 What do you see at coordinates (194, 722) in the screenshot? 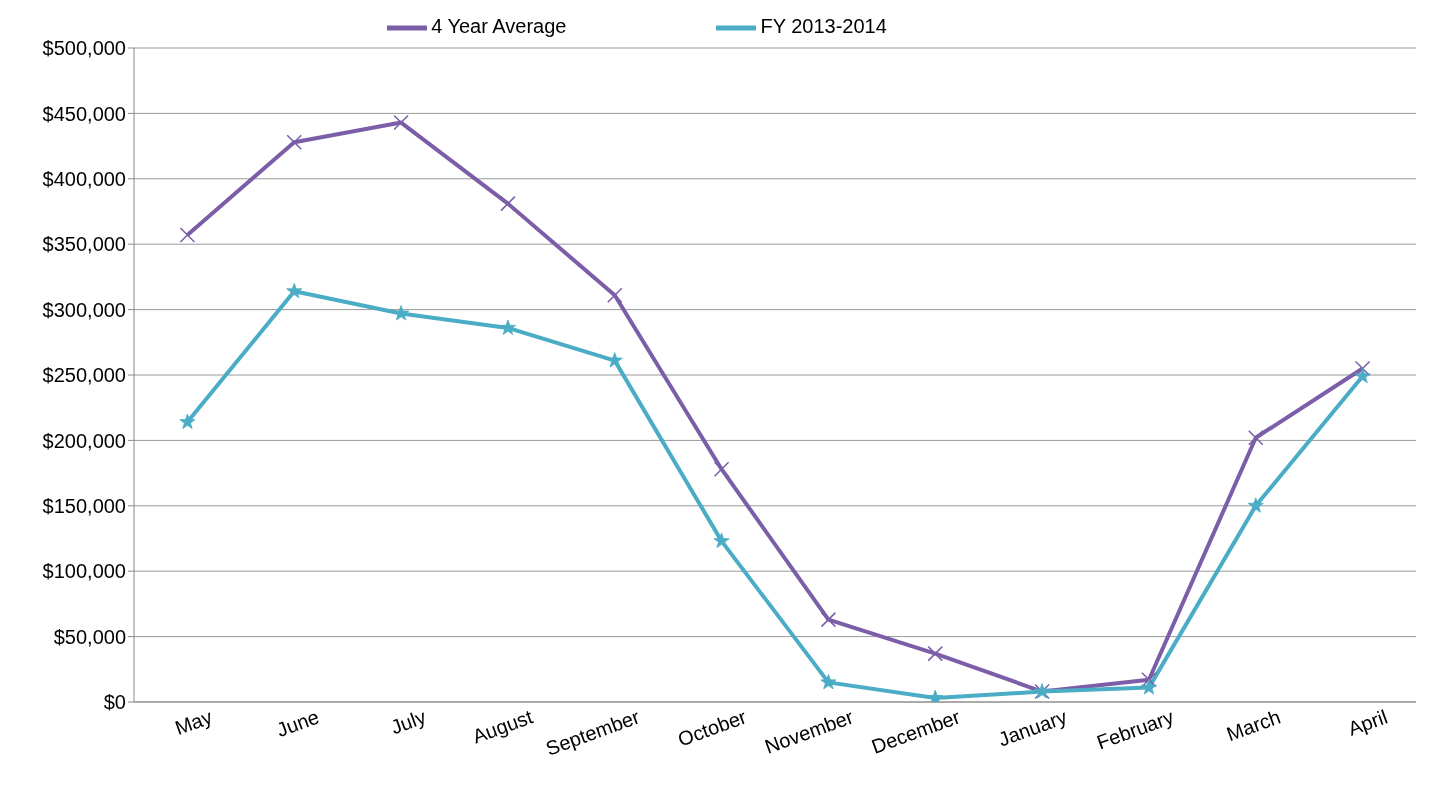
I see `x-tick-label: May` at bounding box center [194, 722].